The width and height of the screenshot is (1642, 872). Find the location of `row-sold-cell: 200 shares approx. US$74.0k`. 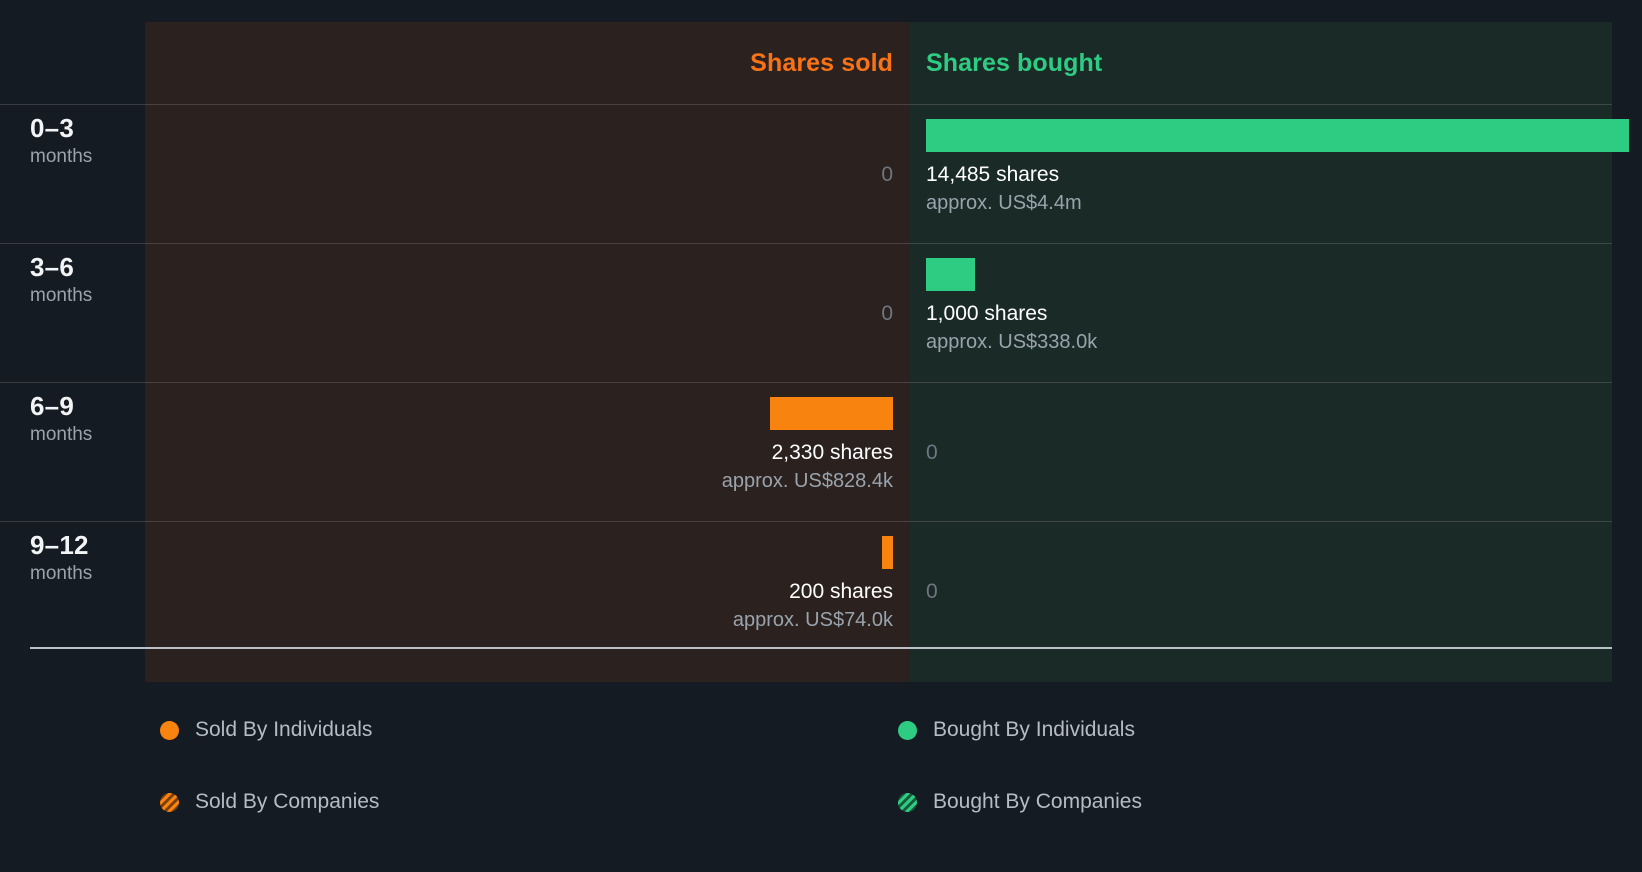

row-sold-cell: 200 shares approx. US$74.0k is located at coordinates (527, 584).